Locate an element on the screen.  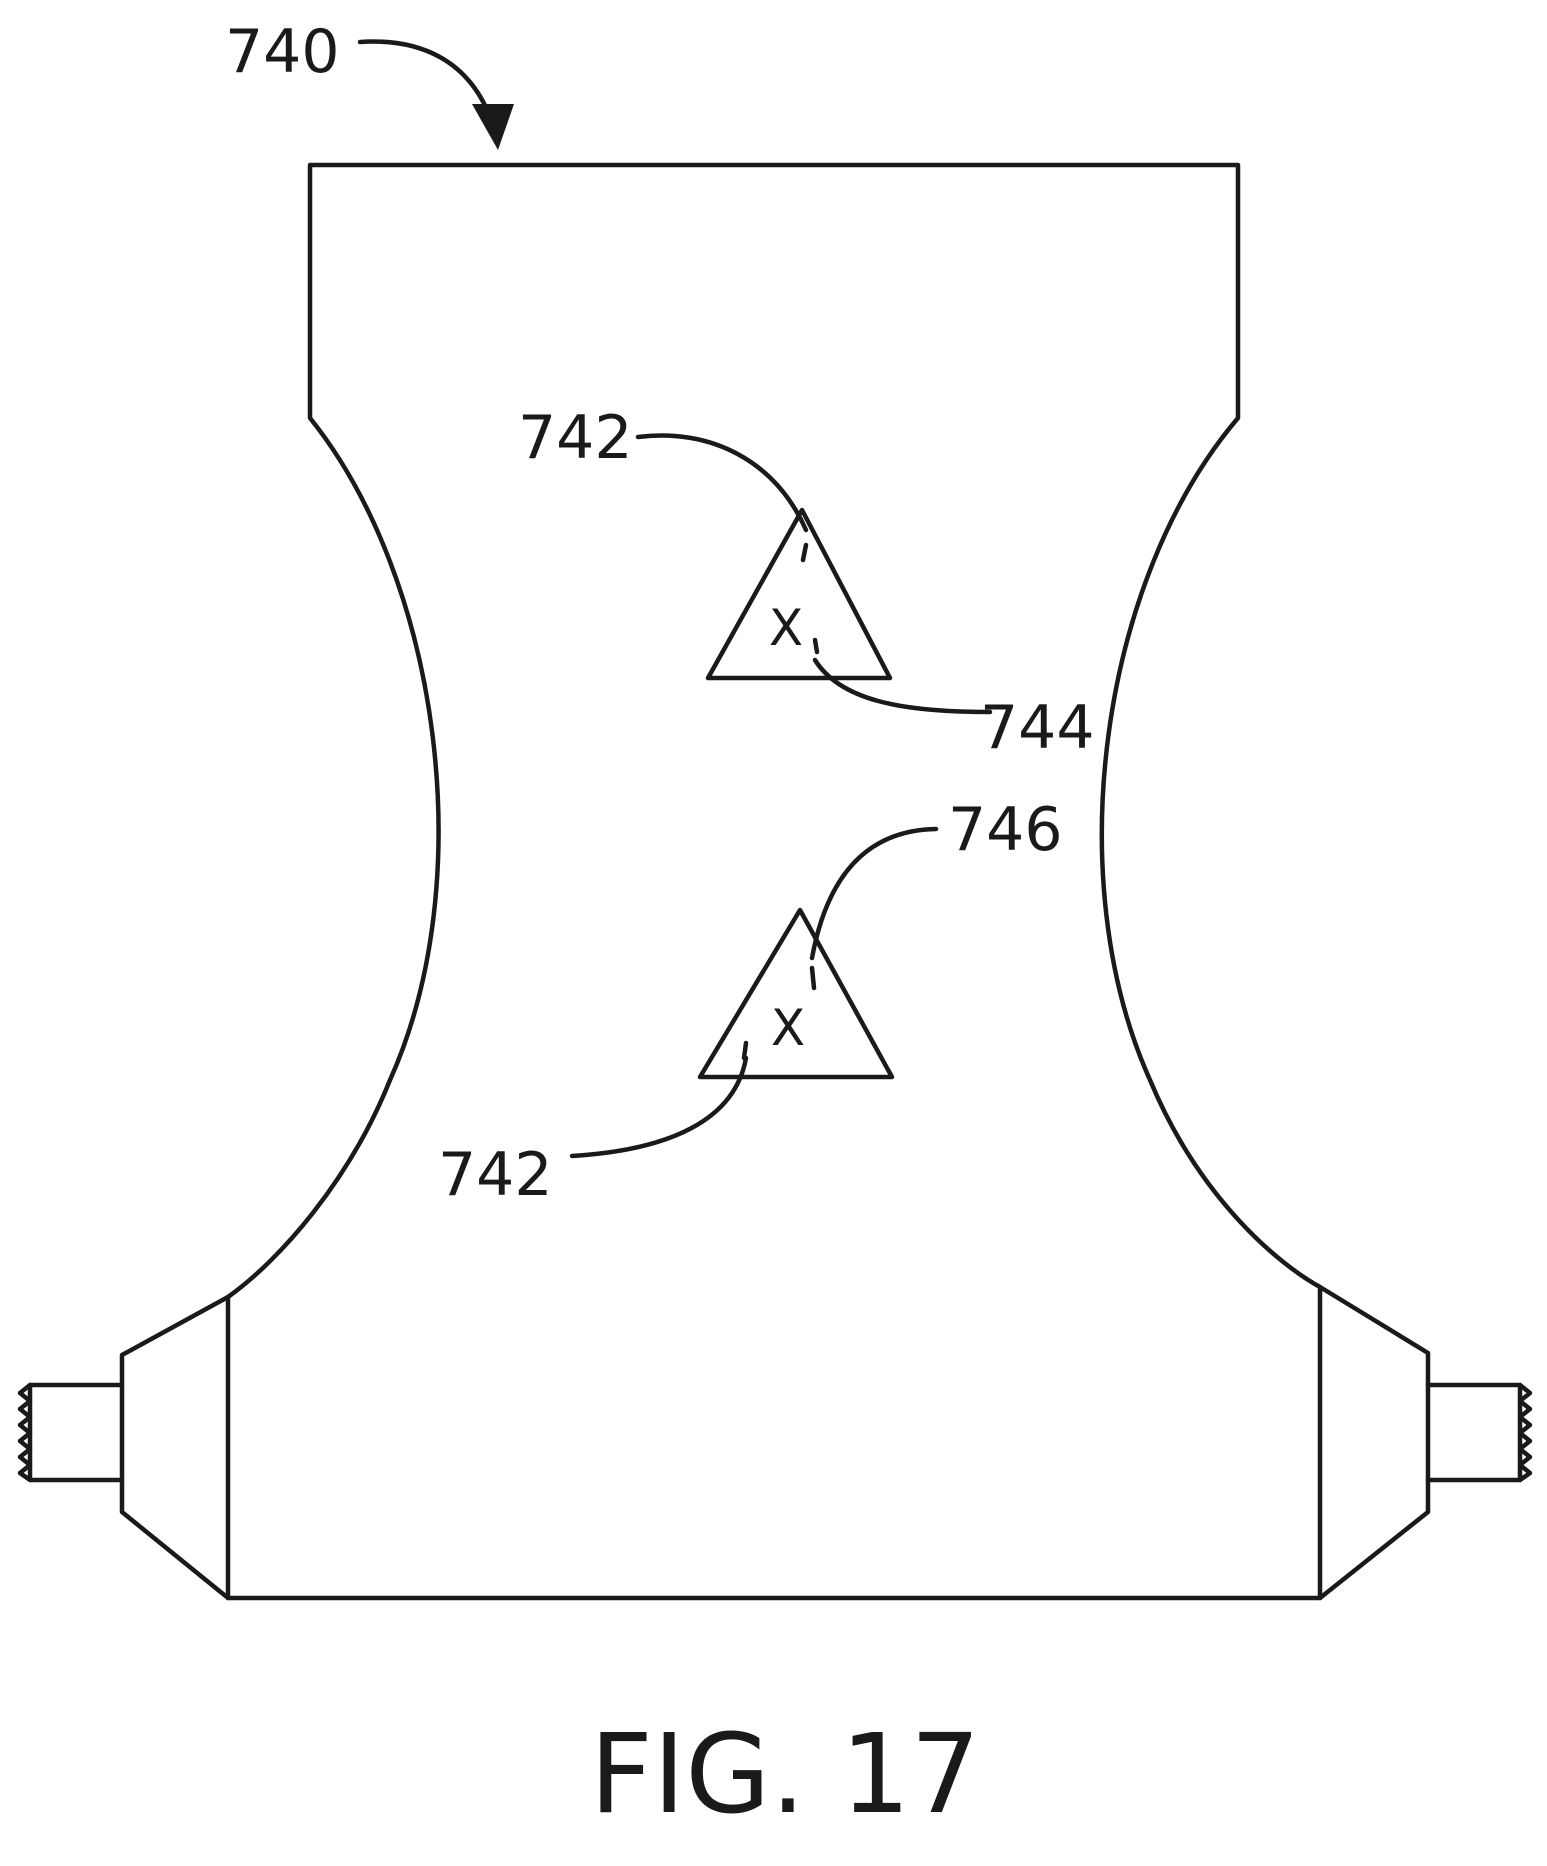
lower-x-marker: X is located at coordinates (788, 1028).